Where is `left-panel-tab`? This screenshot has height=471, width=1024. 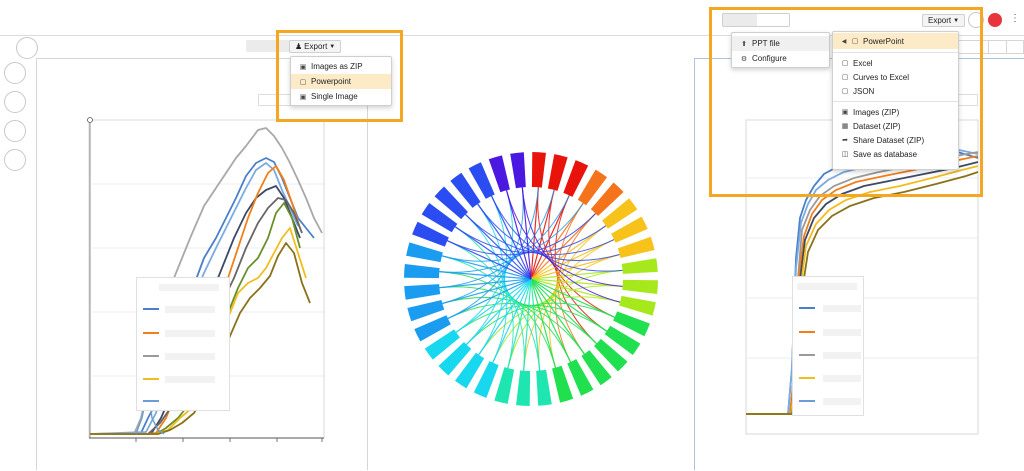
left-panel-tab is located at coordinates (268, 46).